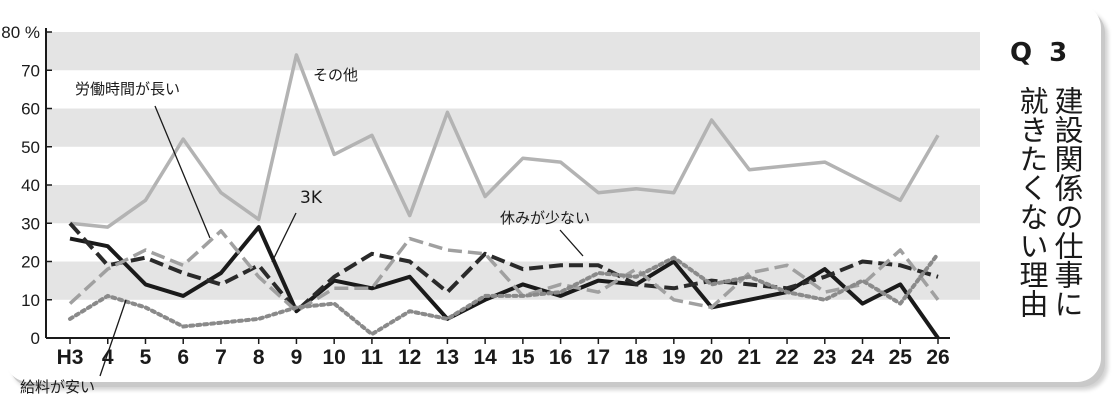  What do you see at coordinates (333, 357) in the screenshot?
I see `x-tick-label: 10` at bounding box center [333, 357].